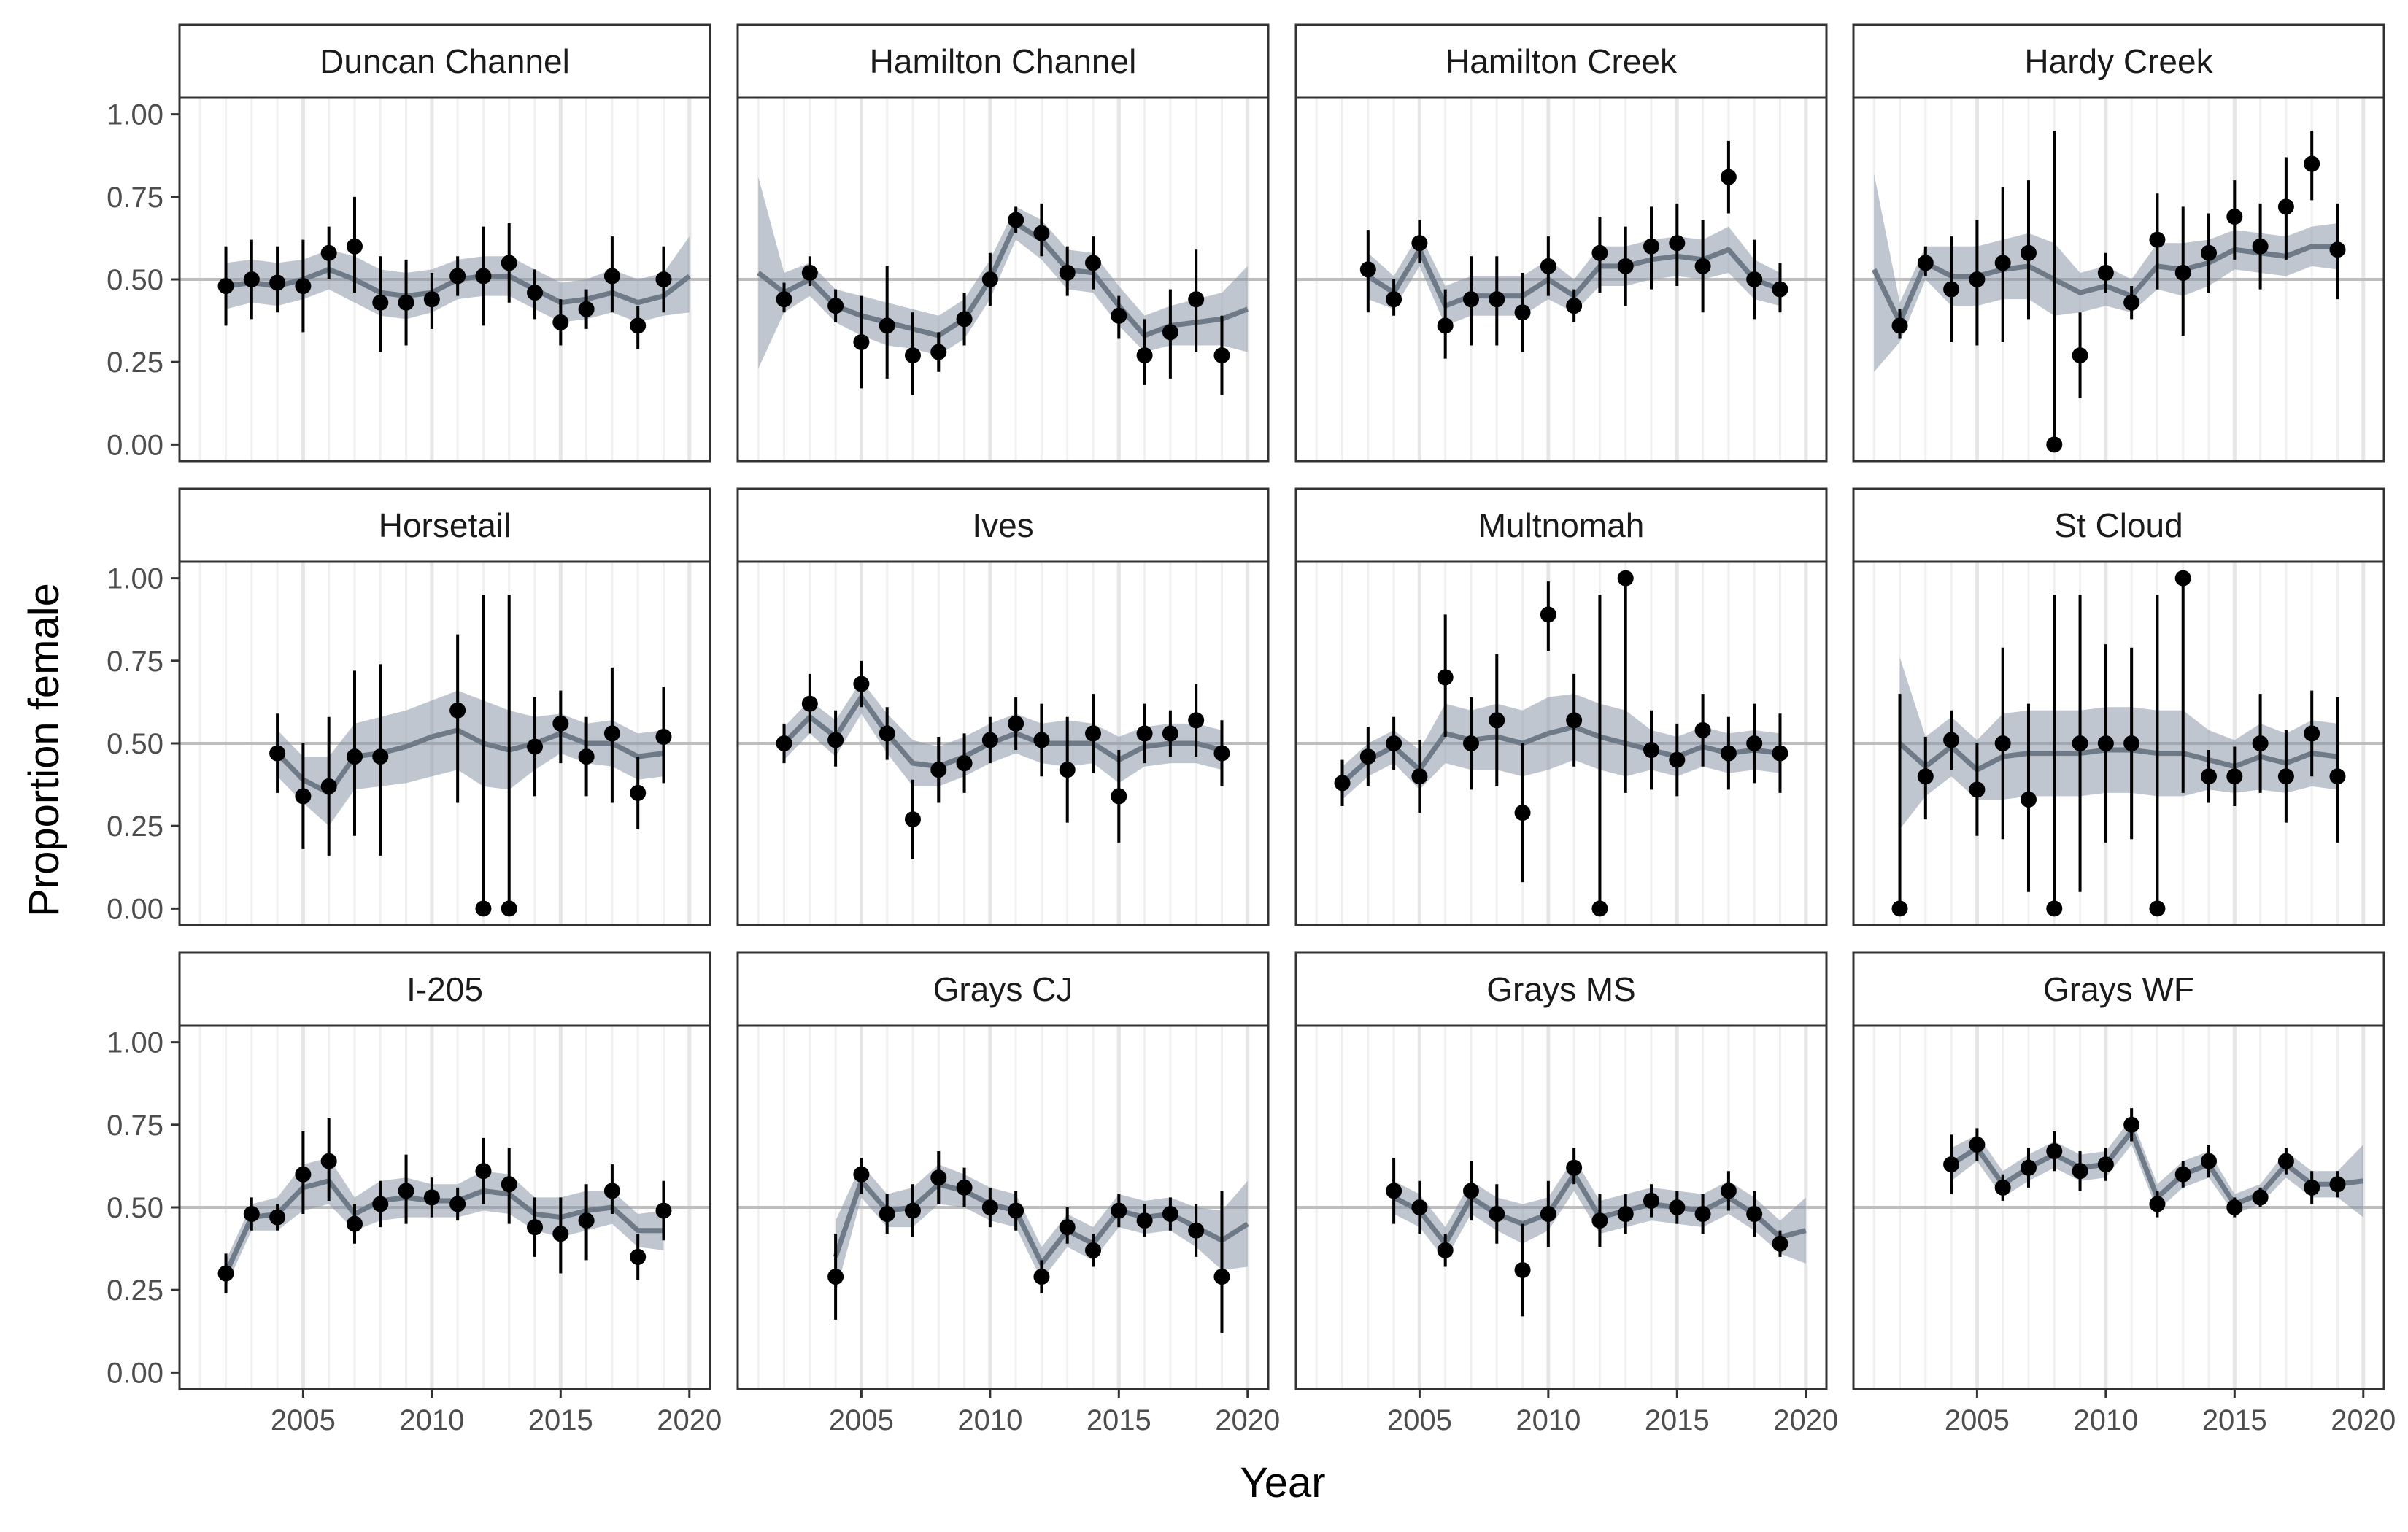 The height and width of the screenshot is (1532, 2408). Describe the element at coordinates (44, 750) in the screenshot. I see `y-axis-title: Proportion female` at that location.